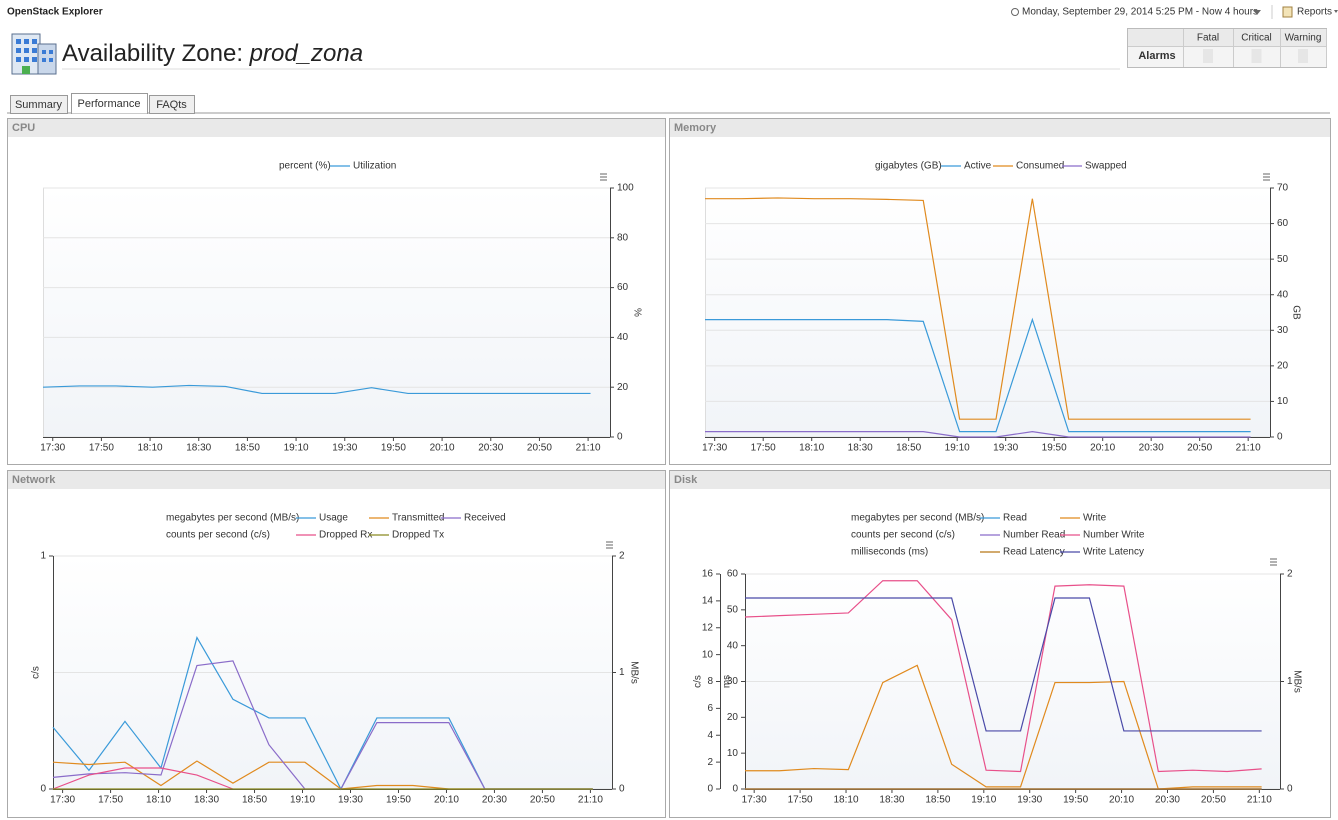 Image resolution: width=1338 pixels, height=820 pixels. What do you see at coordinates (917, 518) in the screenshot?
I see `legend-unit: megabytes per second (MB/s)` at bounding box center [917, 518].